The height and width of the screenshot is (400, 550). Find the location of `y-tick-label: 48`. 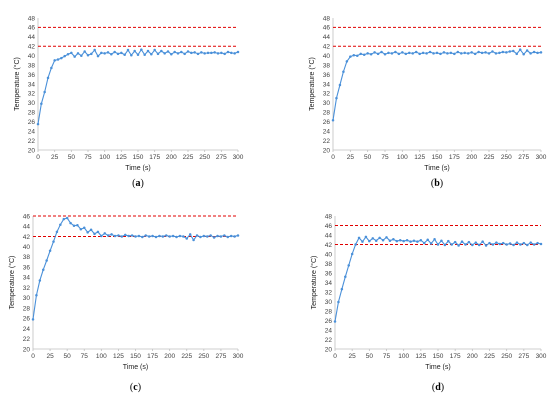

y-tick-label: 48 is located at coordinates (32, 18).